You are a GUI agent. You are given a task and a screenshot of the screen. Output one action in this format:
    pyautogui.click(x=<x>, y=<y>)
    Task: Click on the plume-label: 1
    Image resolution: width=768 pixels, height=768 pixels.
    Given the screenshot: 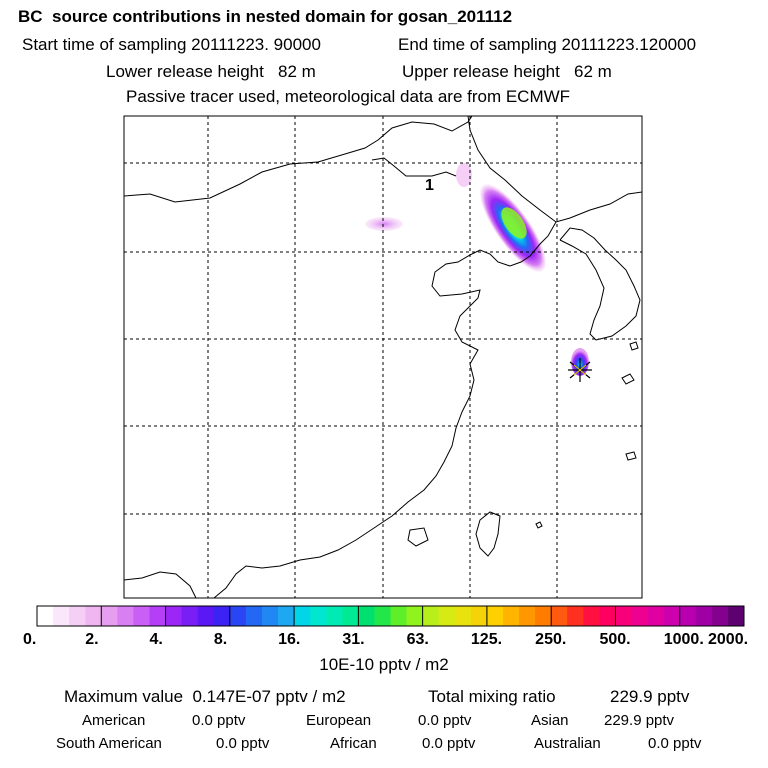 What is the action you would take?
    pyautogui.click(x=429, y=185)
    